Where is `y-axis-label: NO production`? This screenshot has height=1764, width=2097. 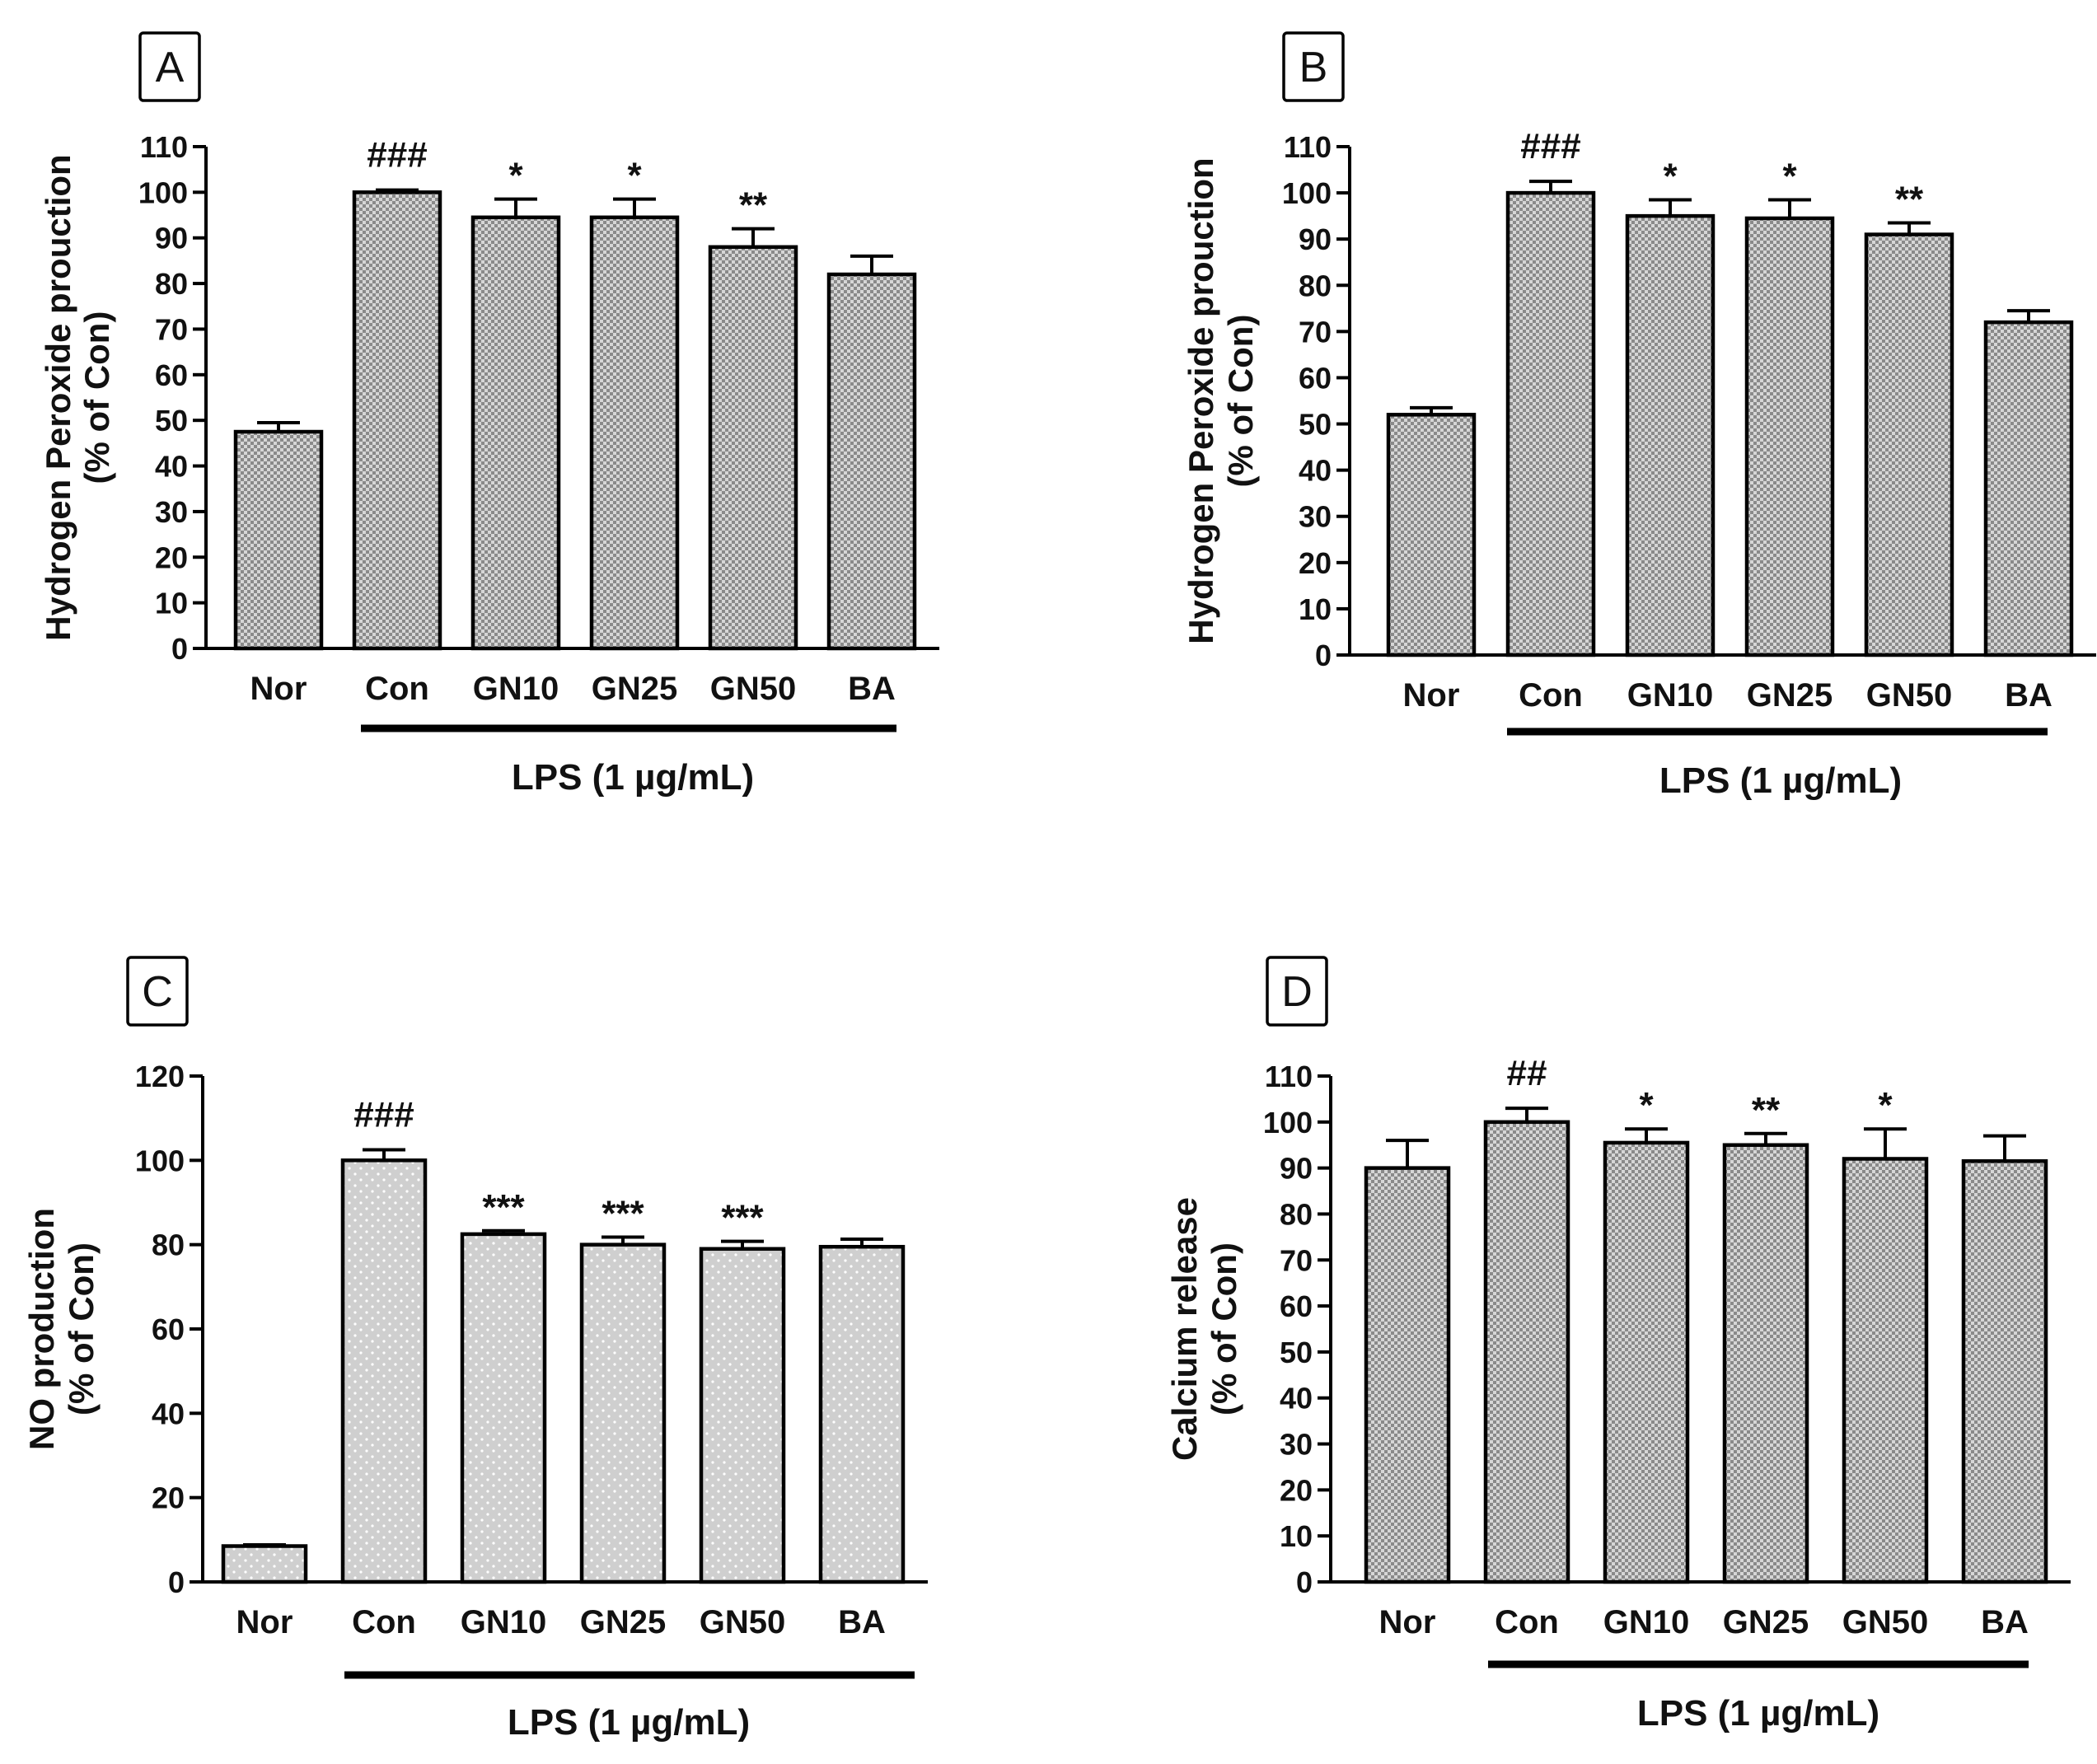
y-axis-label: NO production is located at coordinates (41, 1329).